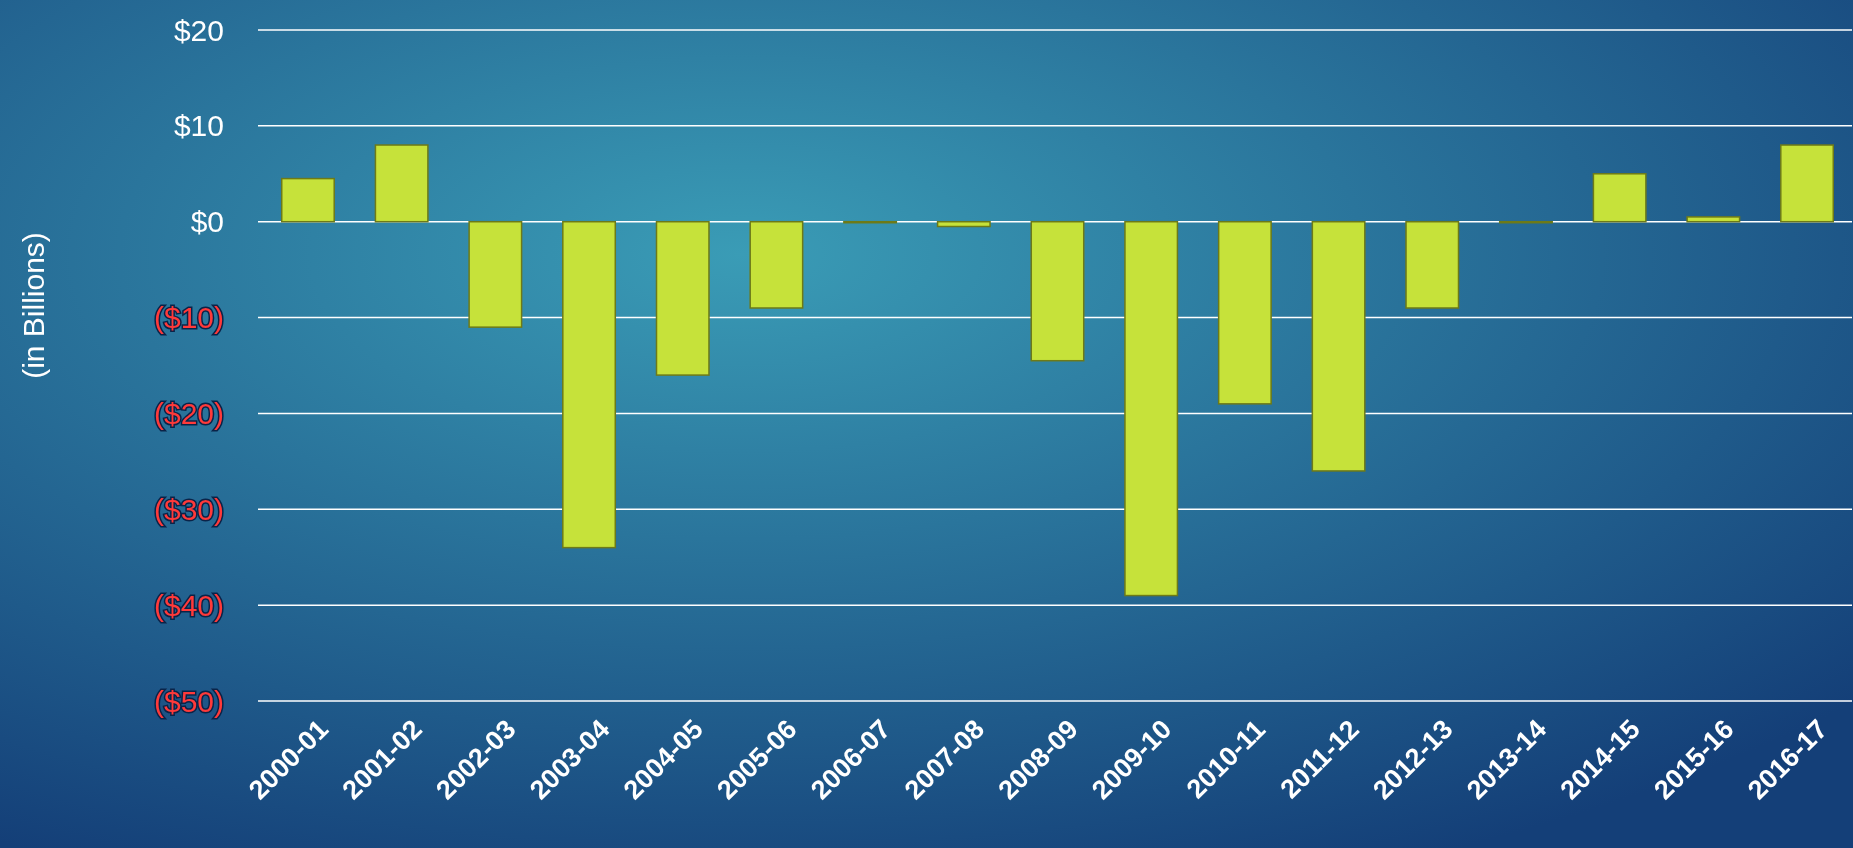  Describe the element at coordinates (188, 509) in the screenshot. I see `y-tick-label: ($30)` at that location.